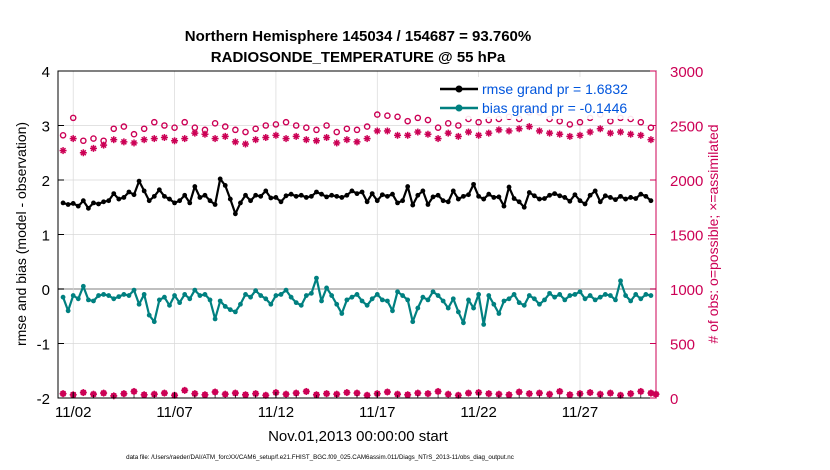 The height and width of the screenshot is (470, 830). Describe the element at coordinates (43, 399) in the screenshot. I see `y-left-tick-label: -2` at that location.